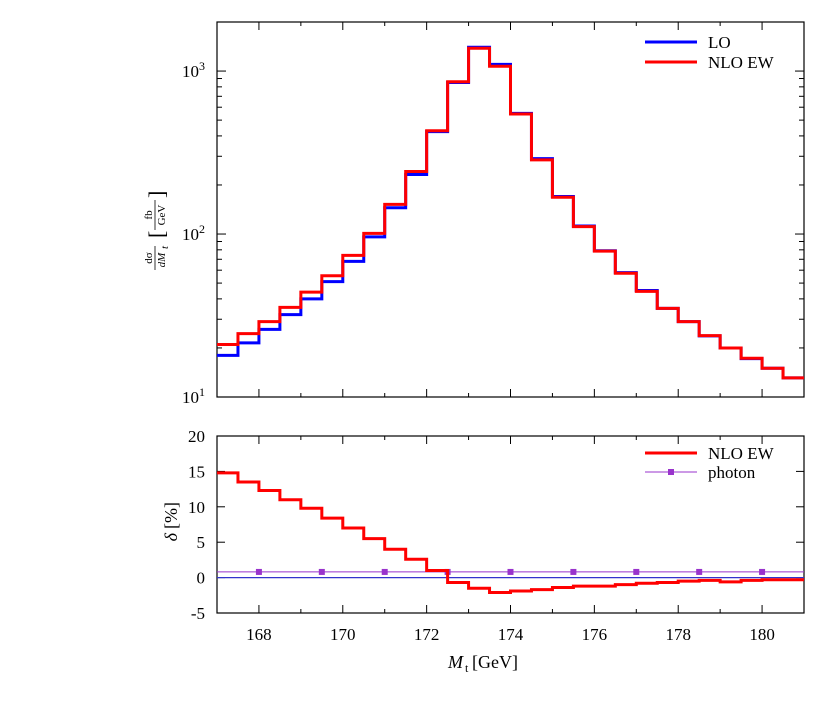 Image resolution: width=830 pixels, height=727 pixels. Describe the element at coordinates (196, 507) in the screenshot. I see `ytick-label: 10` at that location.